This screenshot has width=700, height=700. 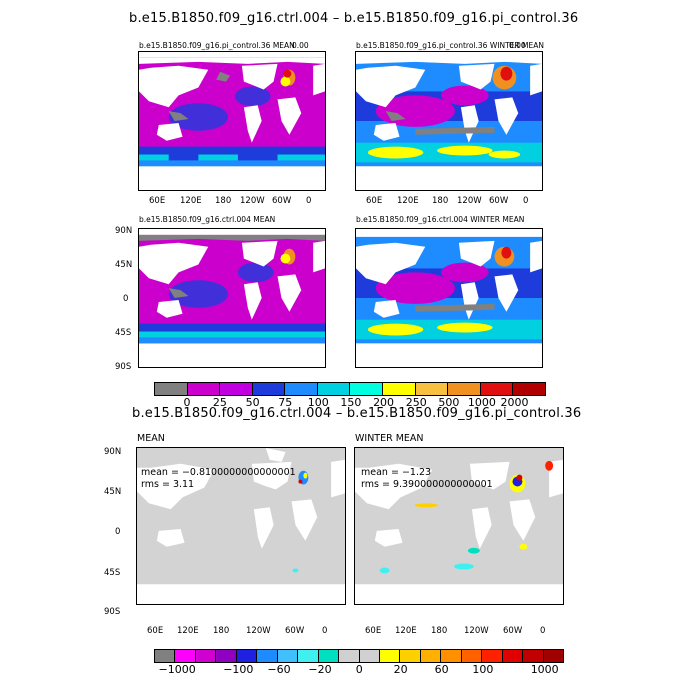 What do you see at coordinates (252, 402) in the screenshot?
I see `colorbar-label: 50` at bounding box center [252, 402].